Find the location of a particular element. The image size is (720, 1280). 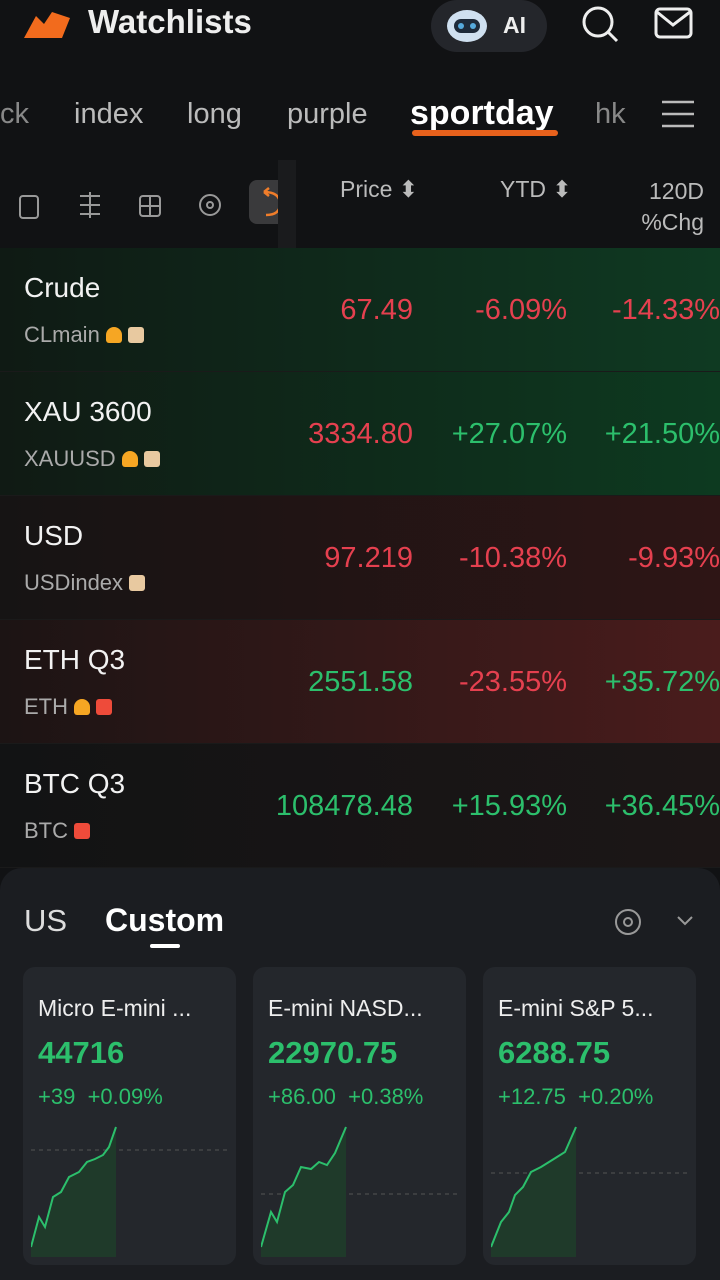

toolbar is located at coordinates (150, 204).